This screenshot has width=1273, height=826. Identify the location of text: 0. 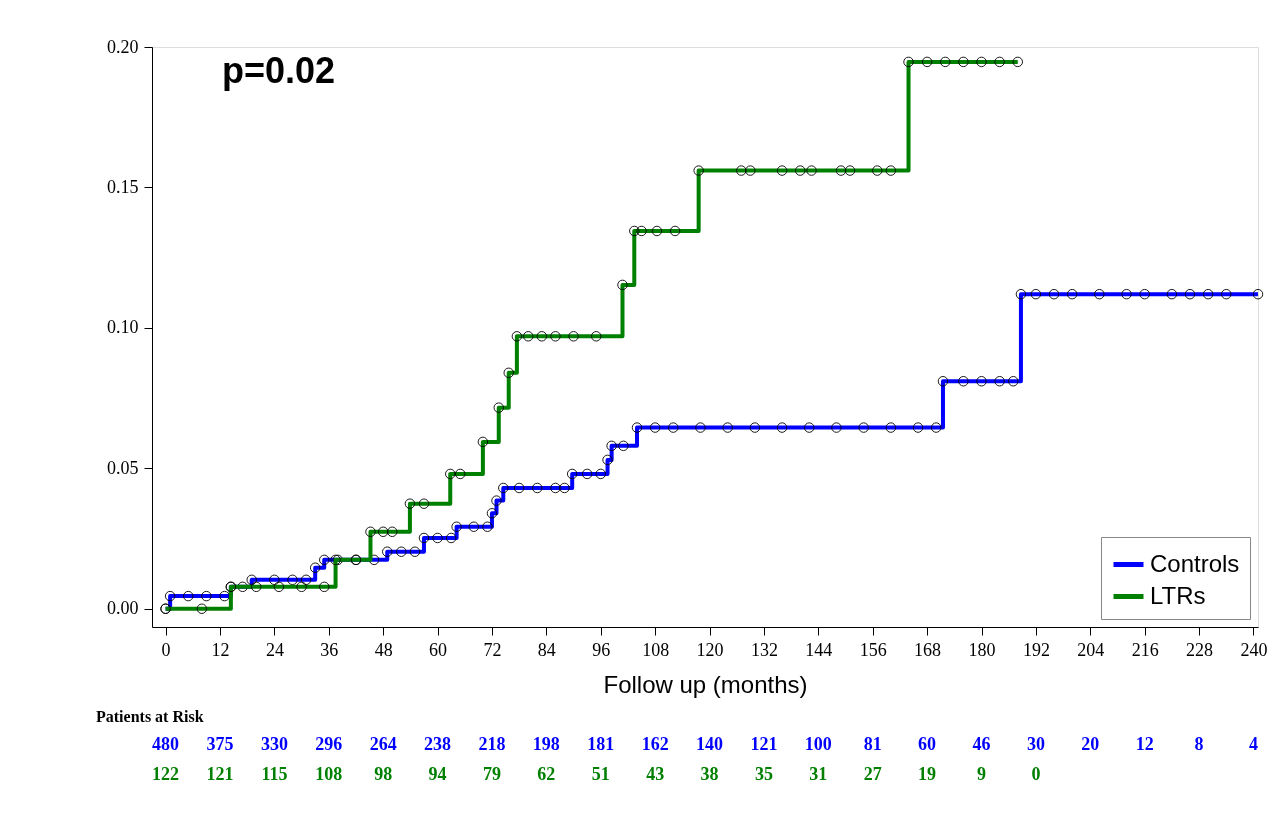
(1036, 774).